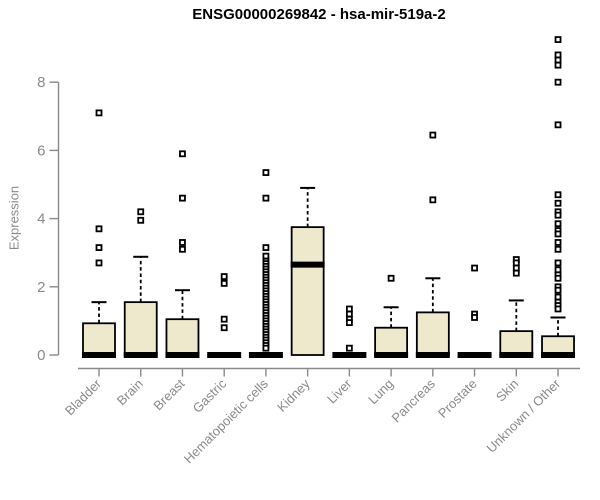 The image size is (600, 500). I want to click on boxplot-bladder, so click(99, 233).